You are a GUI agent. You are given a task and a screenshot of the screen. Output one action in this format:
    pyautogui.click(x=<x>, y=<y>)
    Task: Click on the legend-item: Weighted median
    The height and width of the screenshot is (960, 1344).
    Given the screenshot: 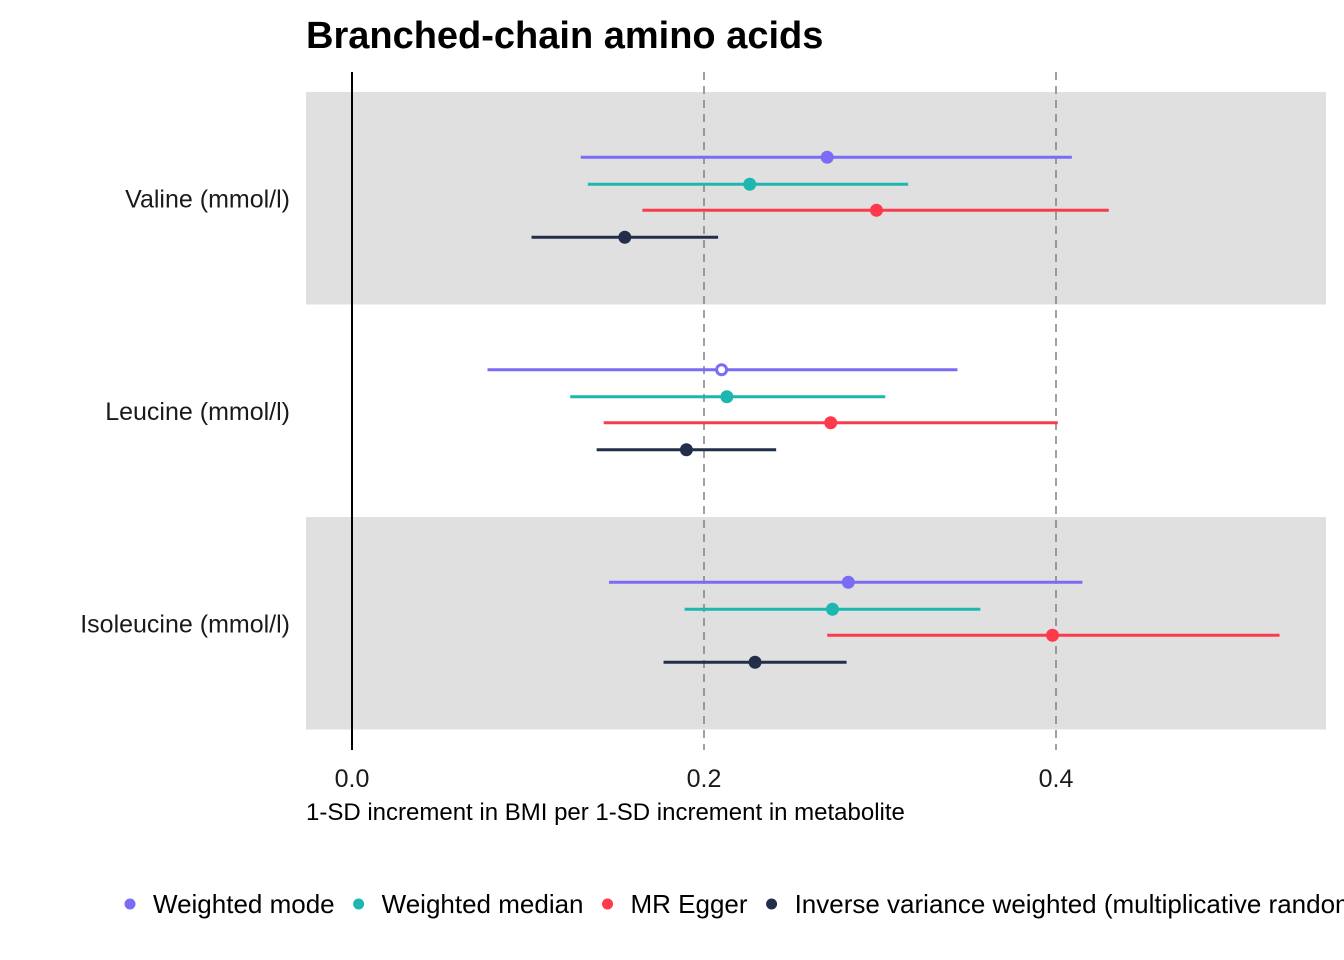 What is the action you would take?
    pyautogui.click(x=468, y=904)
    